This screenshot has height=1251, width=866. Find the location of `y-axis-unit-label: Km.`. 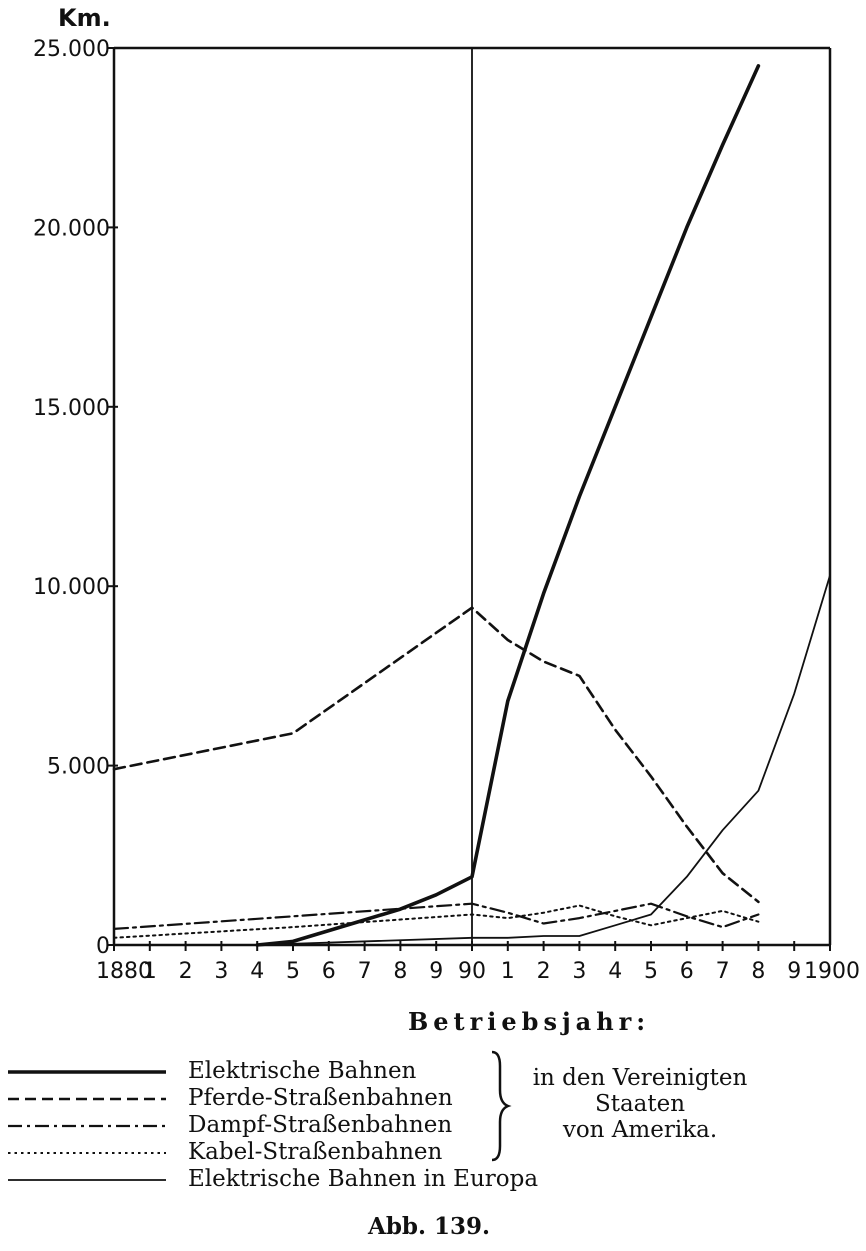

y-axis-unit-label: Km. is located at coordinates (84, 18).